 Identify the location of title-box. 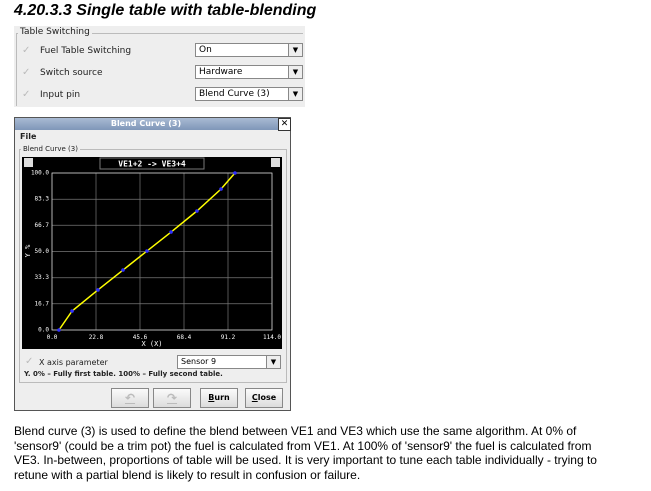
(152, 163).